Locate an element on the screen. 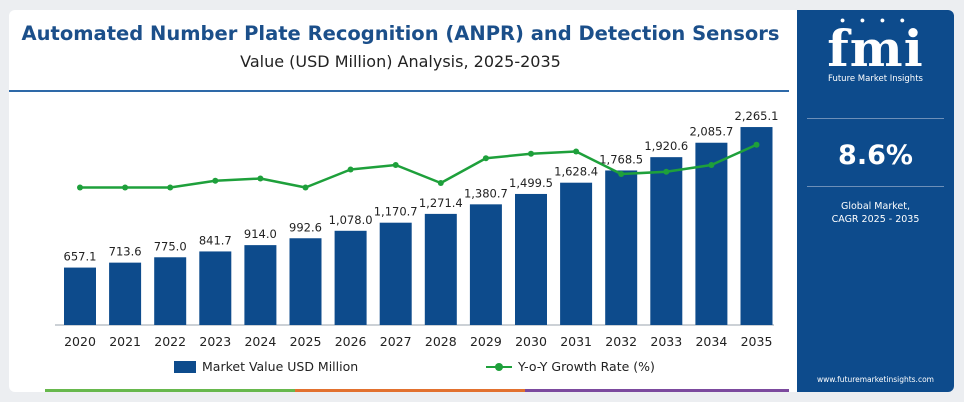 This screenshot has height=402, width=964. legend-bar-swatch is located at coordinates (185, 366).